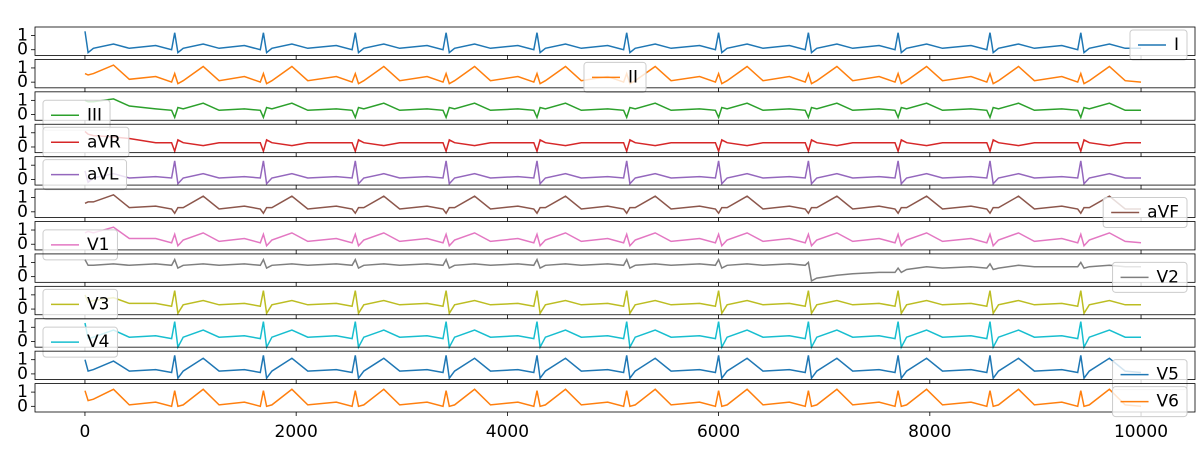 Image resolution: width=1204 pixels, height=450 pixels. What do you see at coordinates (718, 432) in the screenshot?
I see `x-tick-label: 6000` at bounding box center [718, 432].